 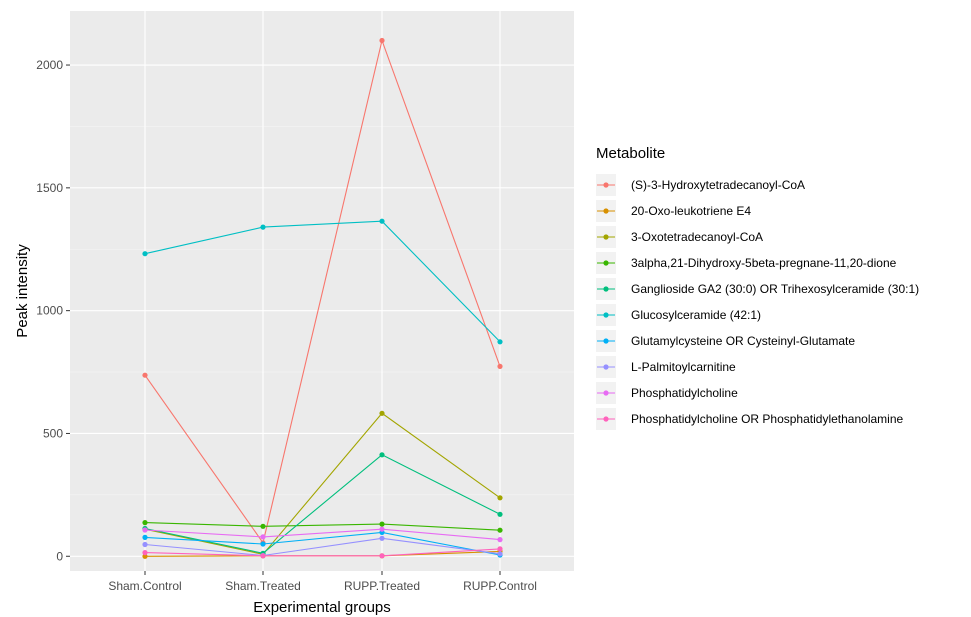 I want to click on legend-item-label: 20-Oxo-leukotriene E4, so click(x=691, y=211).